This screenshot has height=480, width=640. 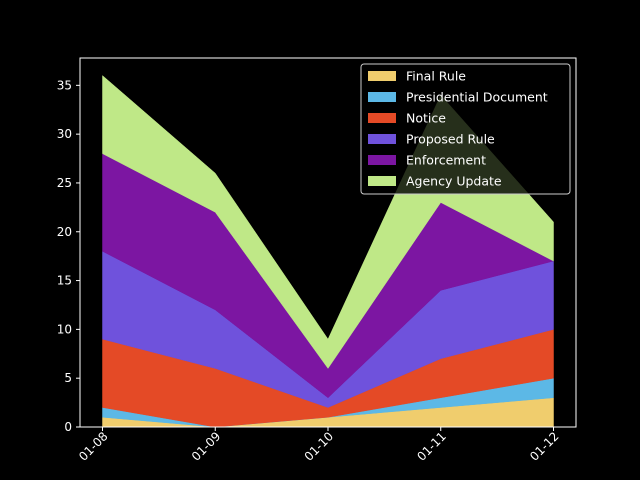 I want to click on legend-label-1: Final Rule, so click(x=436, y=76).